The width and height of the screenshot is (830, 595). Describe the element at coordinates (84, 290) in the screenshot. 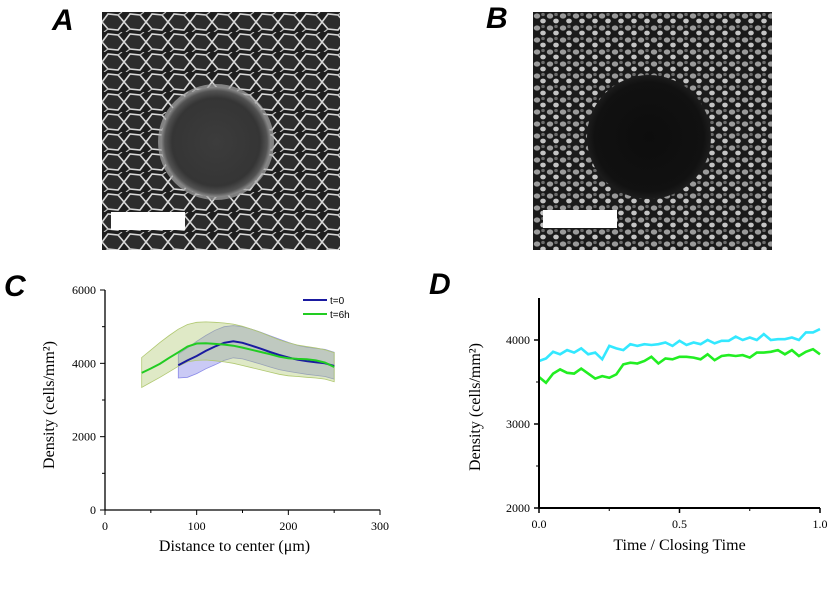

I see `y-tick-label: 6000` at that location.